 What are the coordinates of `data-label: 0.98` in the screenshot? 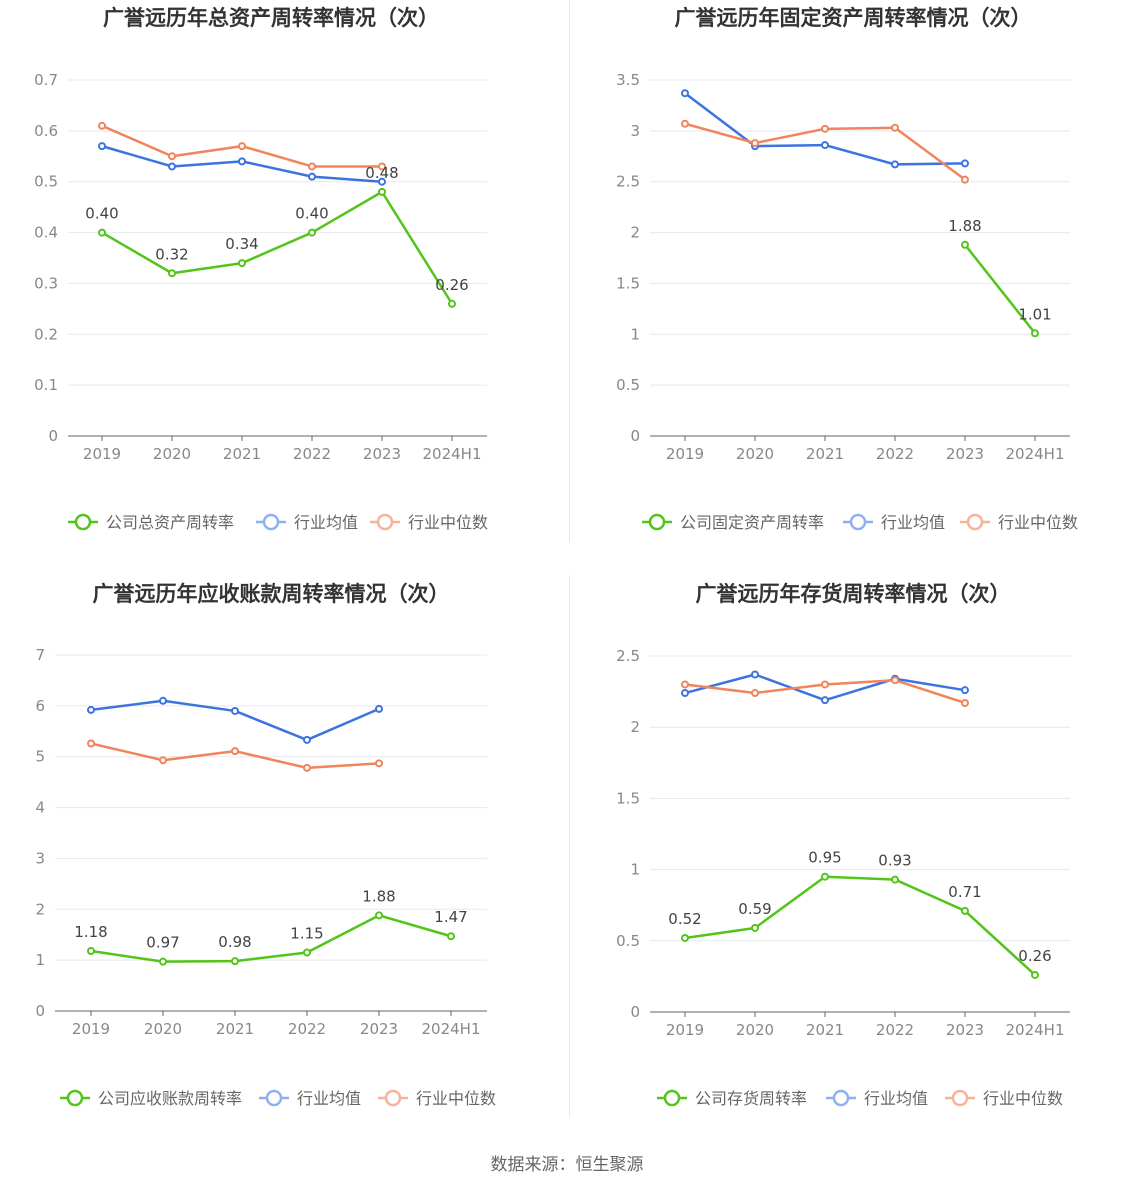 It's located at (234, 942).